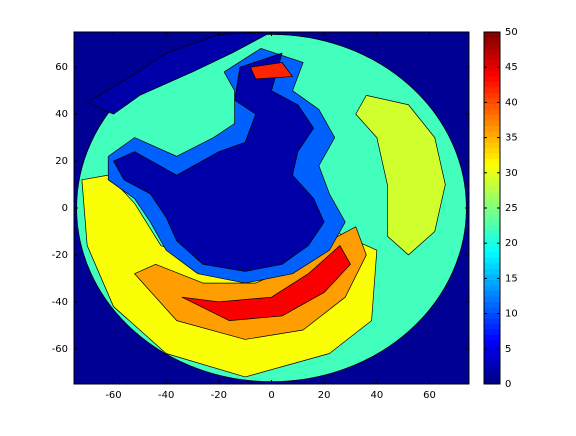  I want to click on y-tick-label: -40, so click(60, 302).